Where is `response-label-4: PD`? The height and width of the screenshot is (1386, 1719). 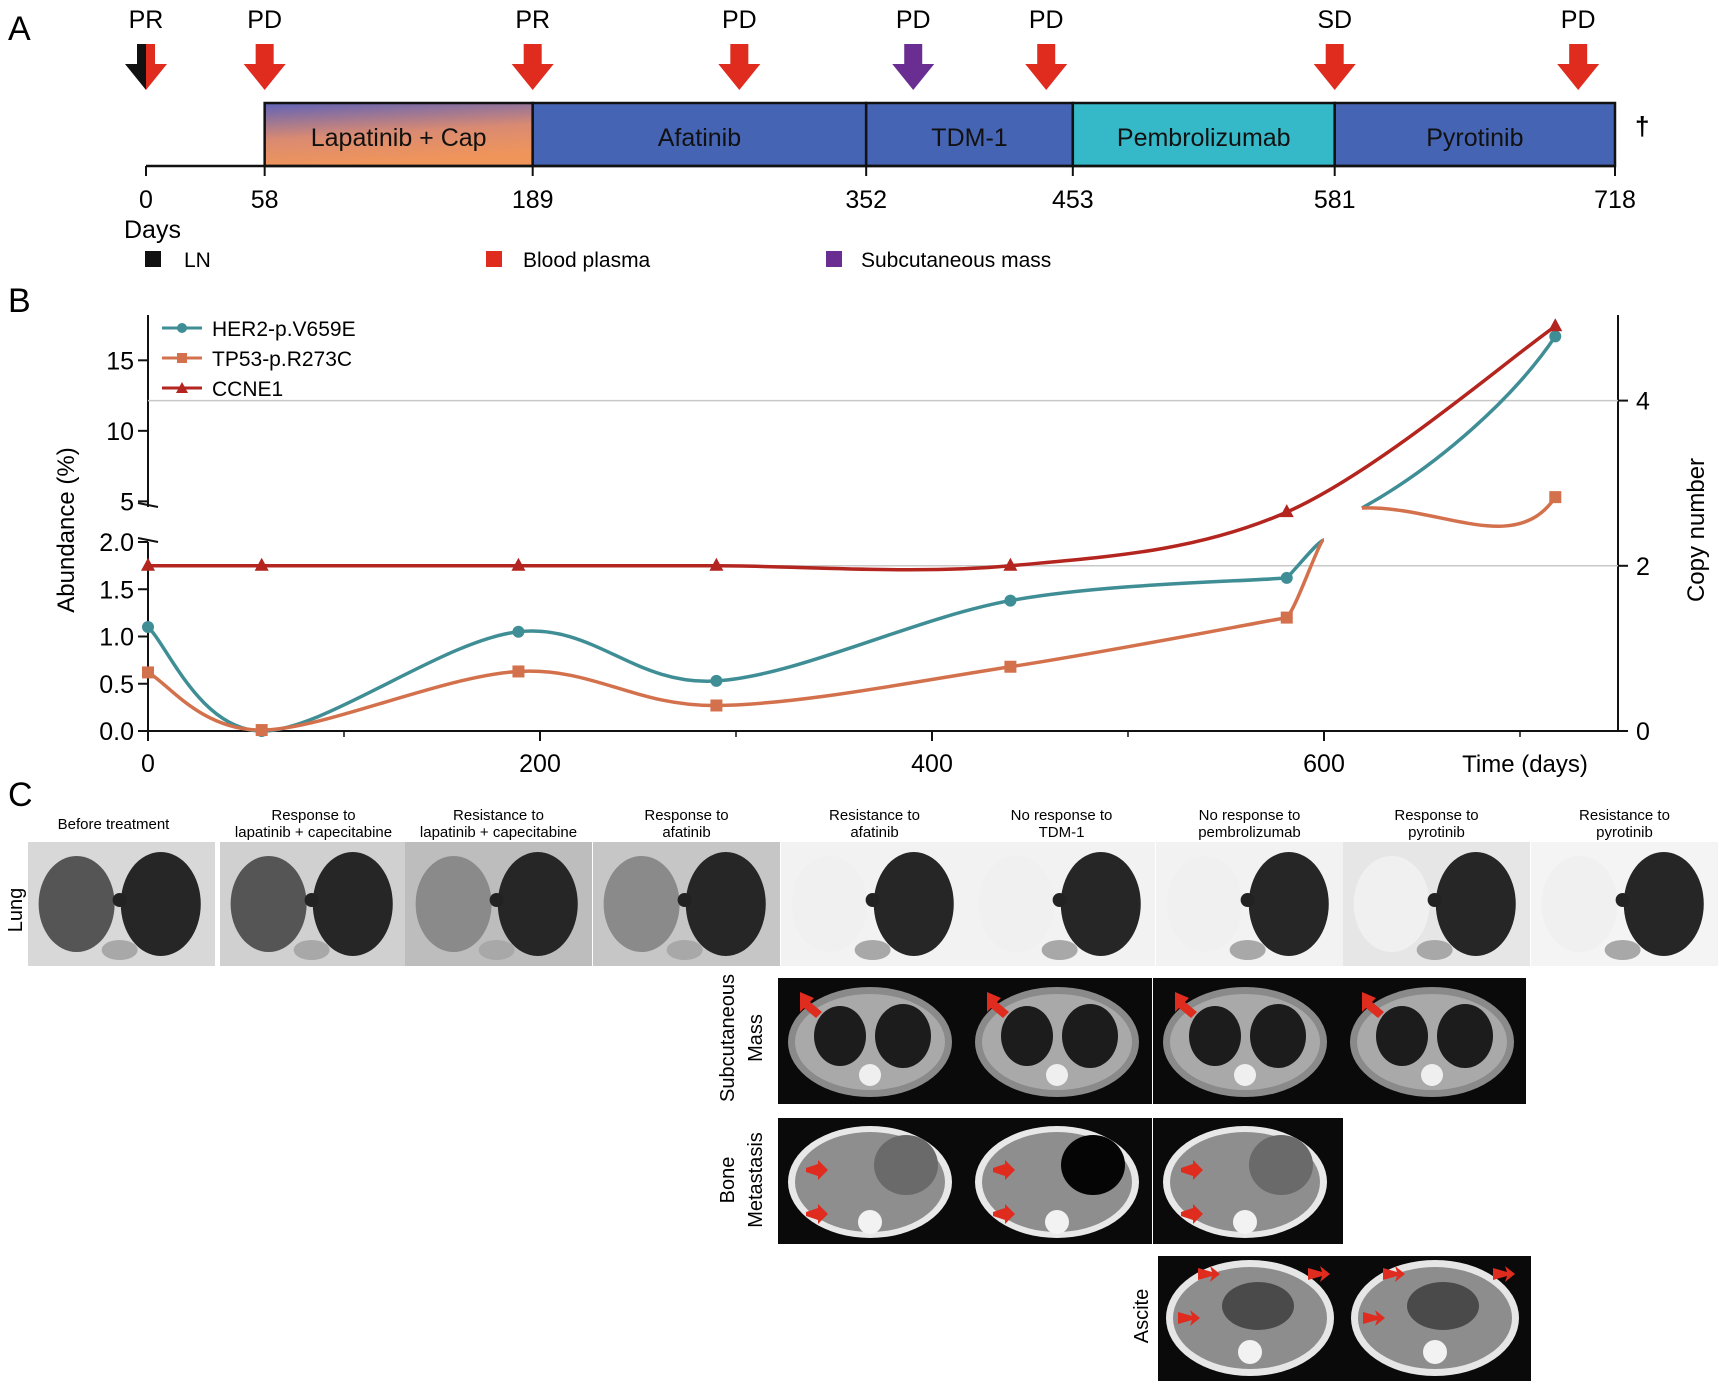 response-label-4: PD is located at coordinates (913, 20).